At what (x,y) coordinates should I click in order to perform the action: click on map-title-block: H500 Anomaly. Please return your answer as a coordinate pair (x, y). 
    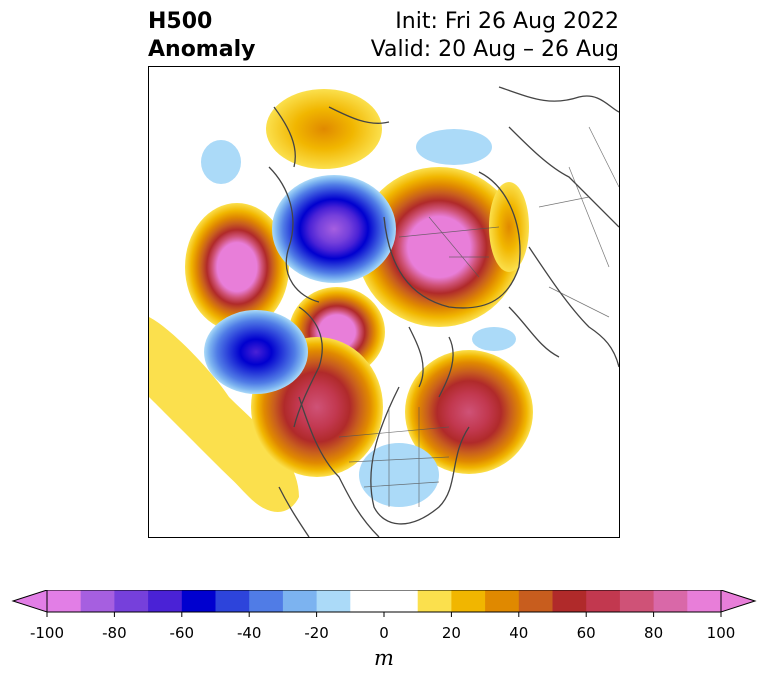
    Looking at the image, I should click on (201, 36).